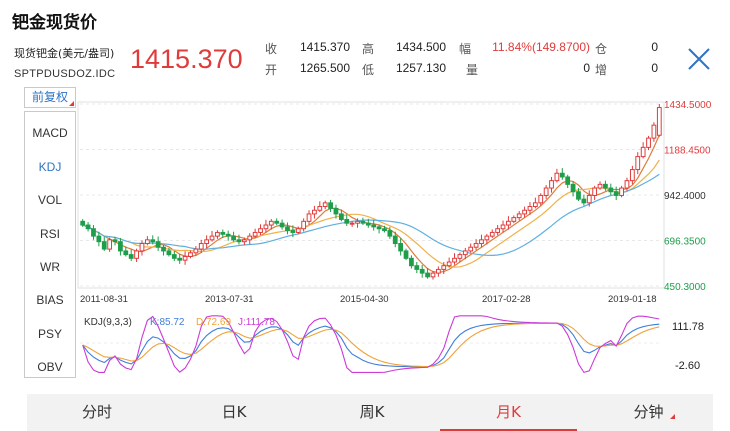  Describe the element at coordinates (368, 49) in the screenshot. I see `high-label: 高` at that location.